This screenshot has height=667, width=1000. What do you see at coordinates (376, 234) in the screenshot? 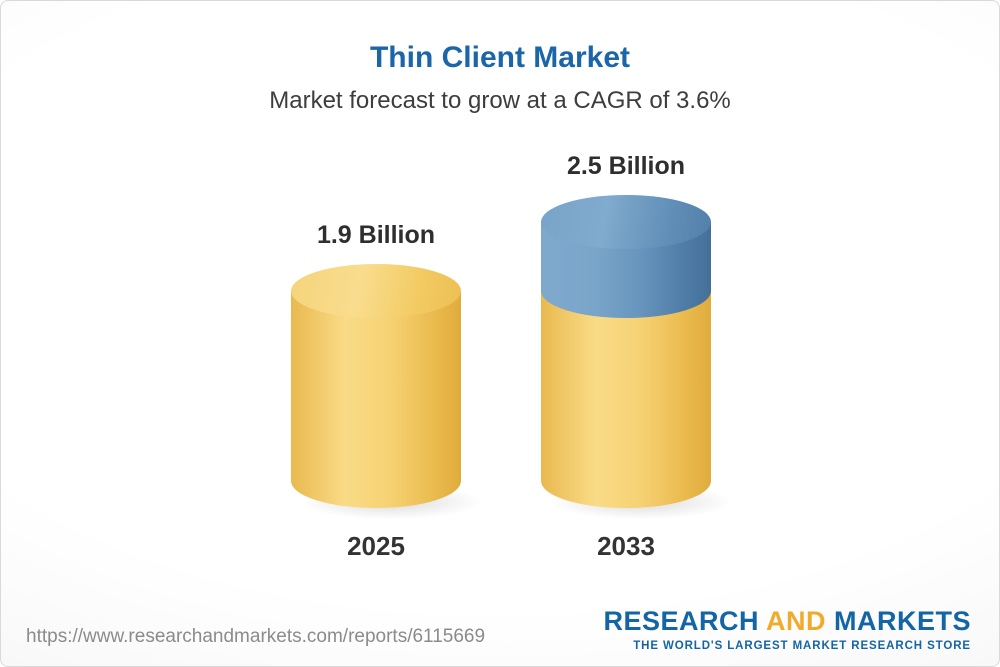
I see `value-label-2025: 1.9 Billion` at bounding box center [376, 234].